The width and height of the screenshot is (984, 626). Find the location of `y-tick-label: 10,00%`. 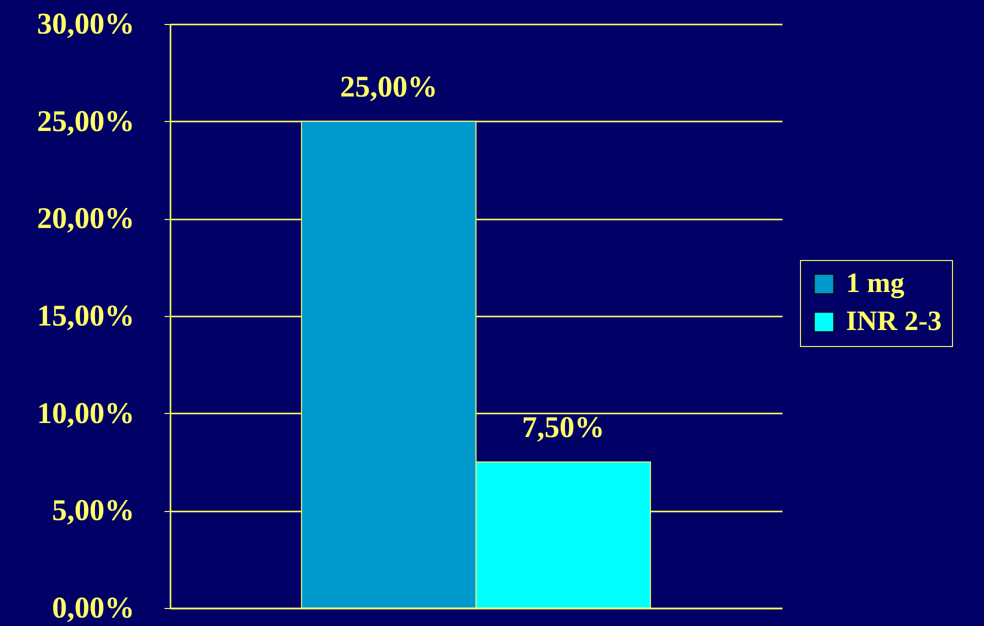

y-tick-label: 10,00% is located at coordinates (85, 413).